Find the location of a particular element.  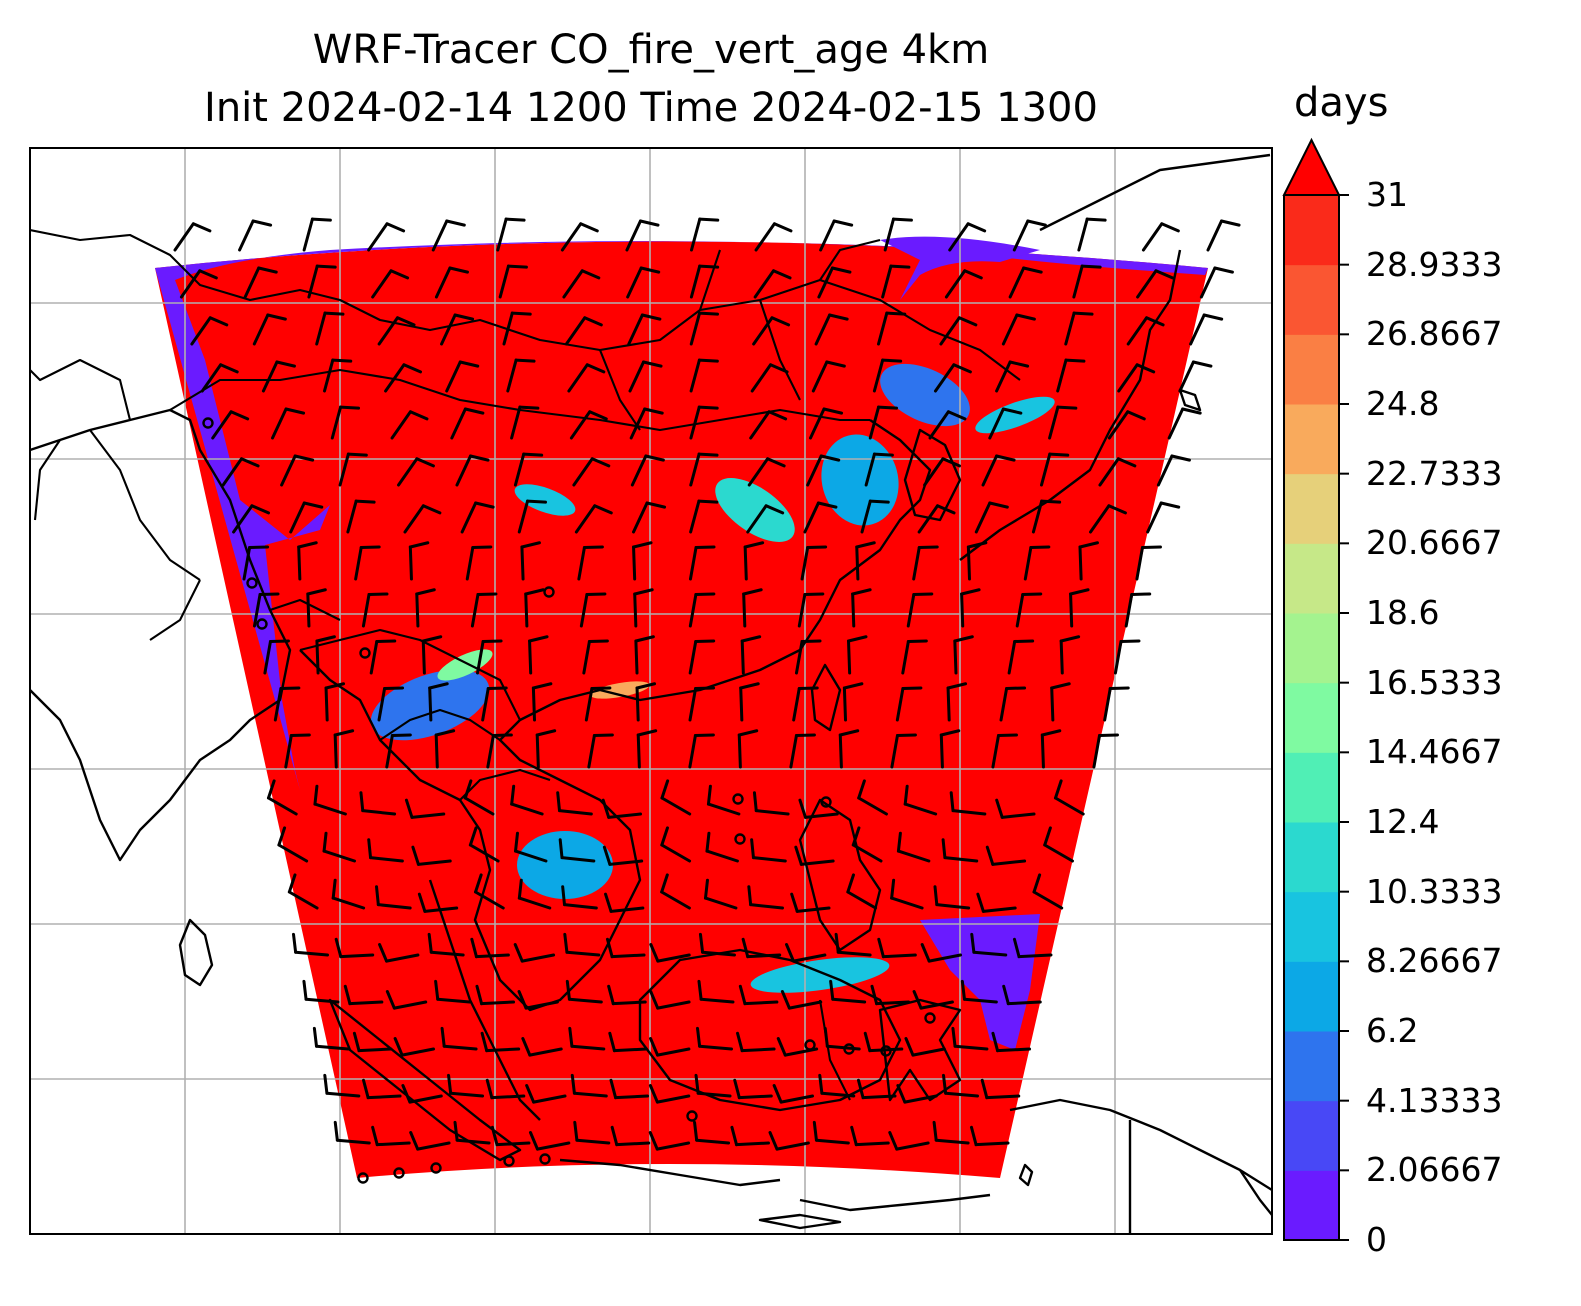

colorbar-tick-label: 14.4667 is located at coordinates (1434, 752).